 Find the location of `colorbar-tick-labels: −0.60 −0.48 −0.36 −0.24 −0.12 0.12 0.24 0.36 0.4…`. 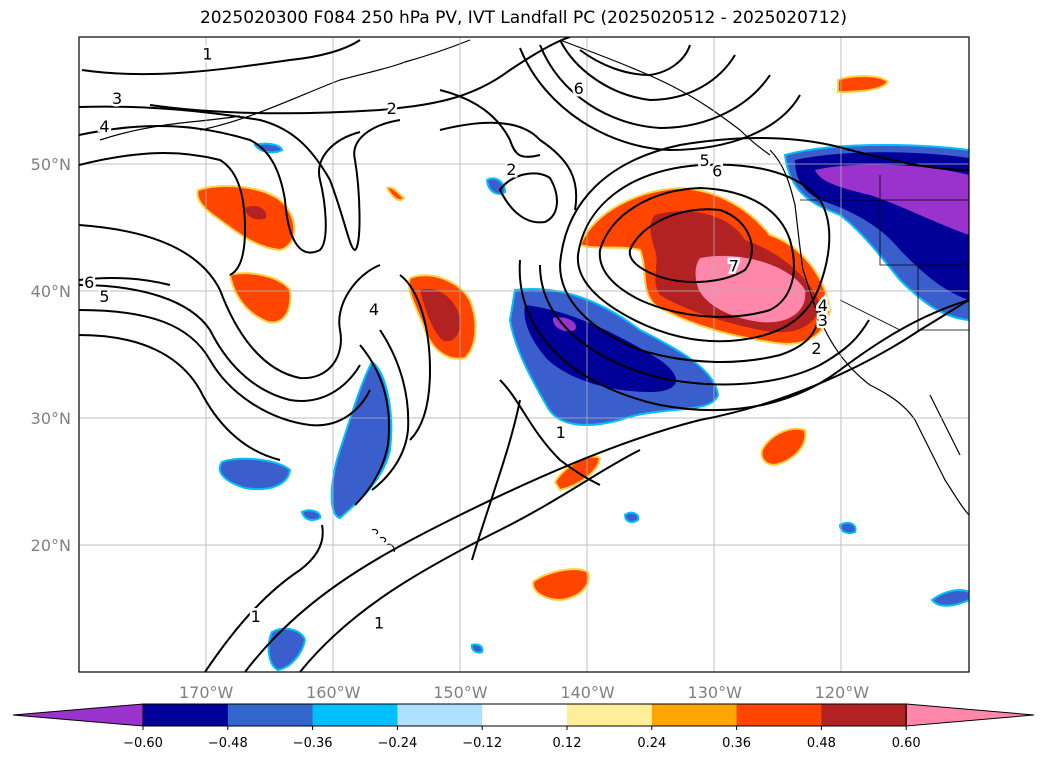

colorbar-tick-labels: −0.60 −0.48 −0.36 −0.24 −0.12 0.12 0.24 0.36 0.4… is located at coordinates (522, 738).